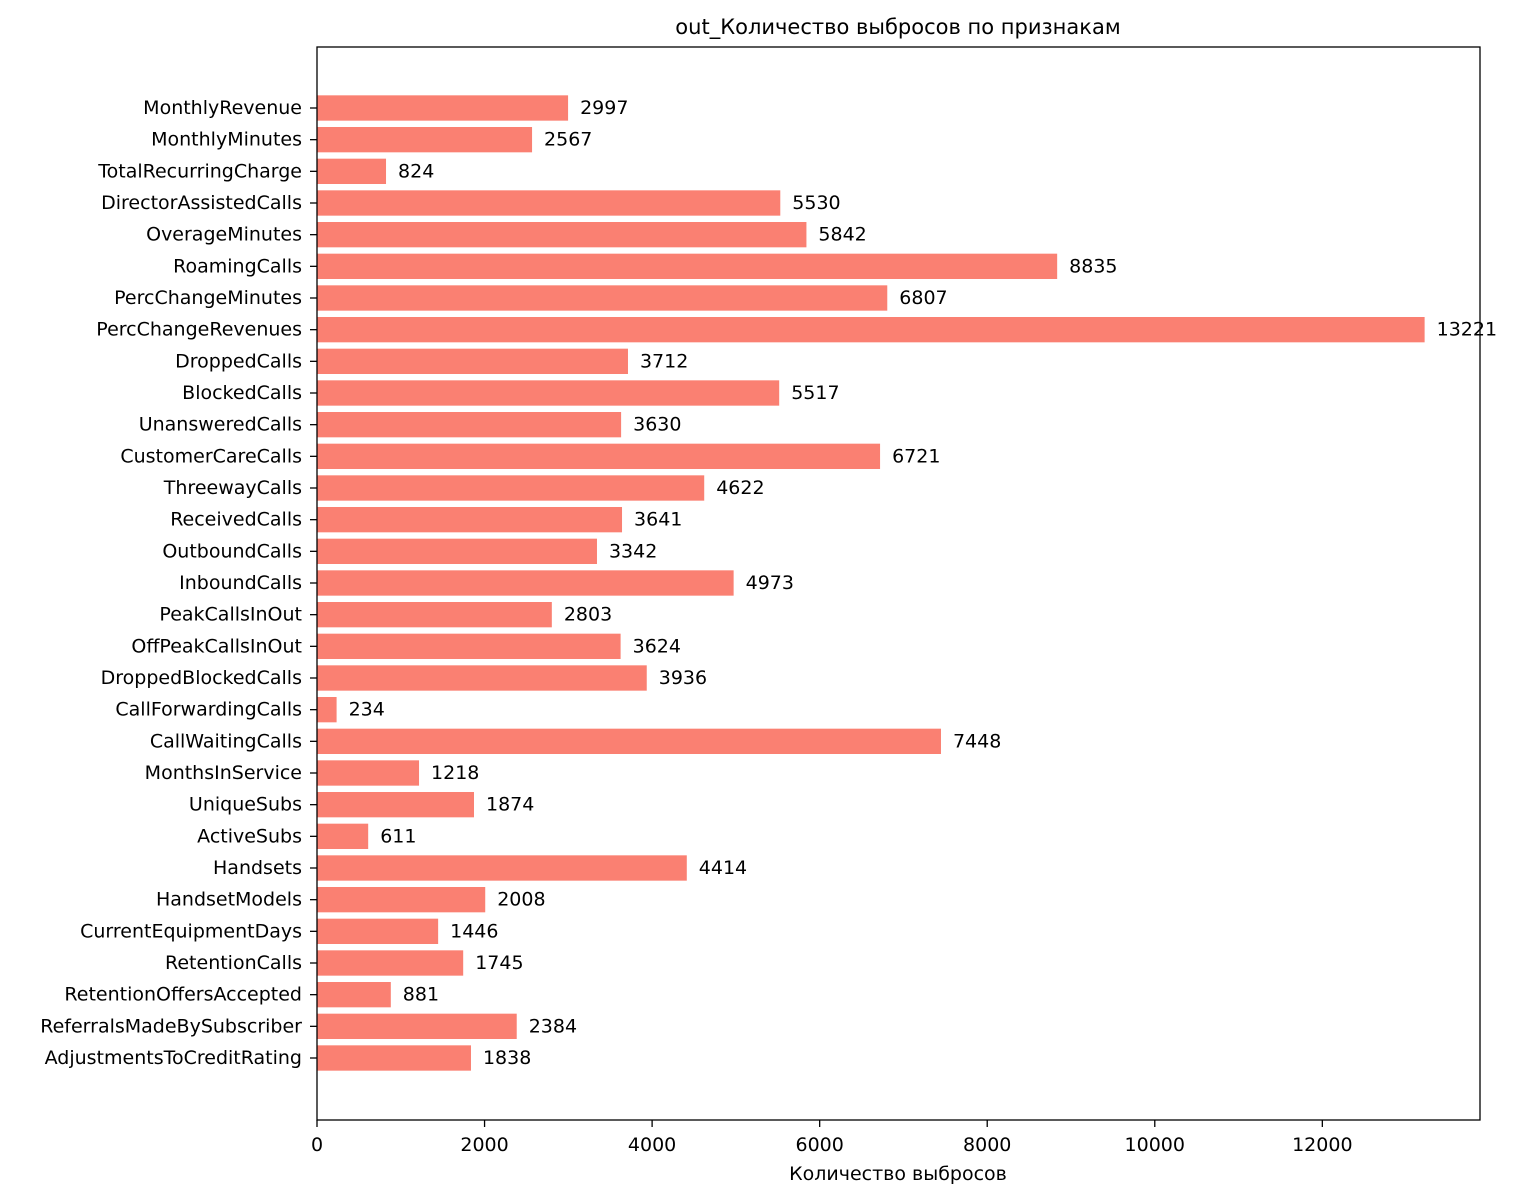 This screenshot has width=1516, height=1199. What do you see at coordinates (923, 298) in the screenshot?
I see `data-label-PercChangeMinutes: 6807` at bounding box center [923, 298].